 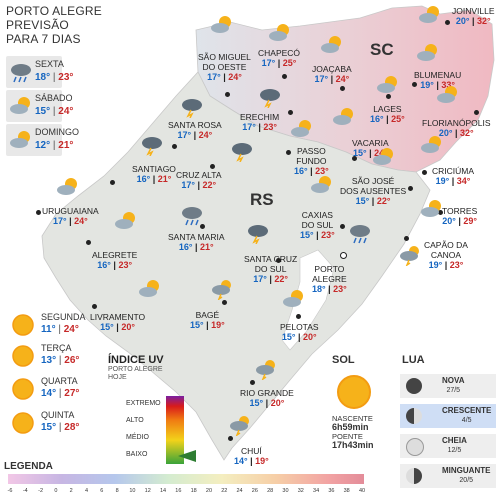 I want to click on legend-tick: 34, so click(x=316, y=491).